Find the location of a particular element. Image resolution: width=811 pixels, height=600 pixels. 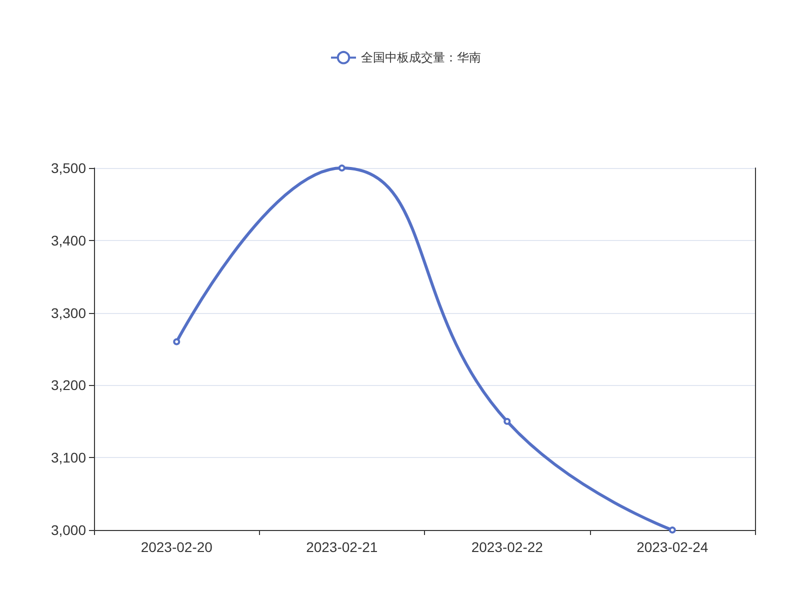

x-tick-label: 2023-02-20 is located at coordinates (176, 547).